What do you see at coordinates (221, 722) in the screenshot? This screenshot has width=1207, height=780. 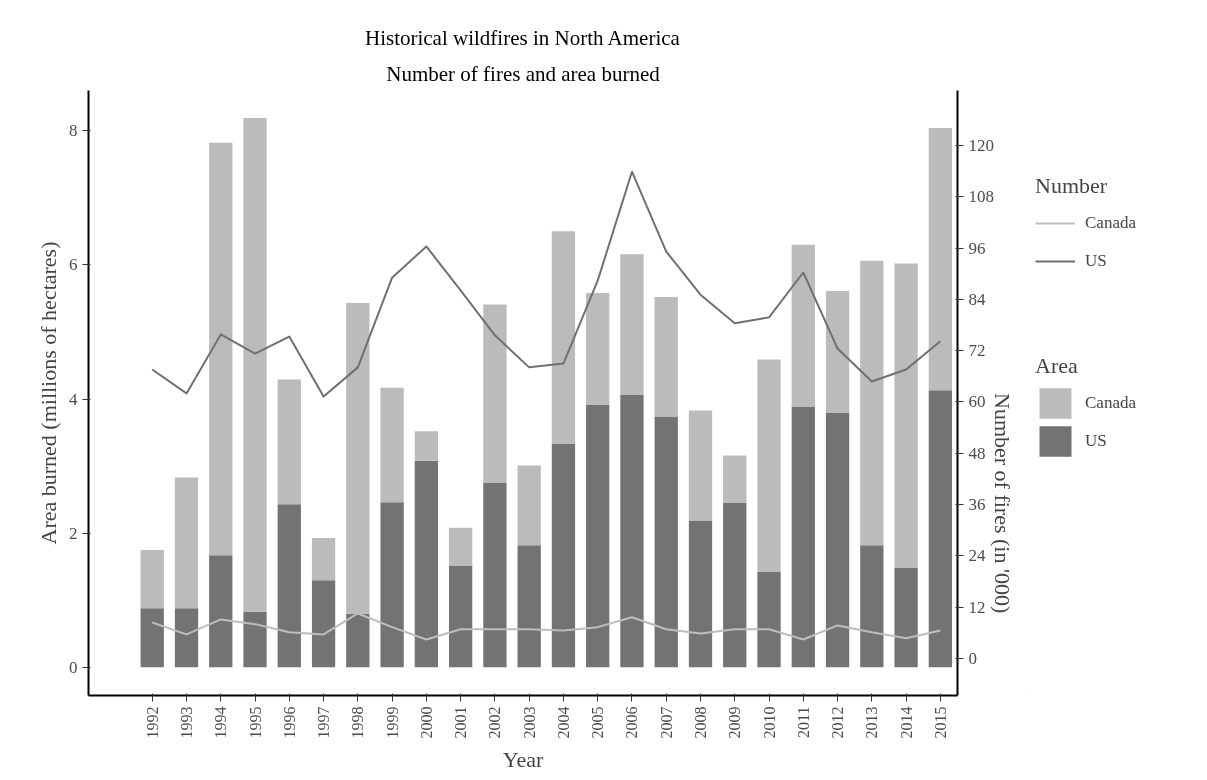 I see `x-tick-label: 1994` at bounding box center [221, 722].